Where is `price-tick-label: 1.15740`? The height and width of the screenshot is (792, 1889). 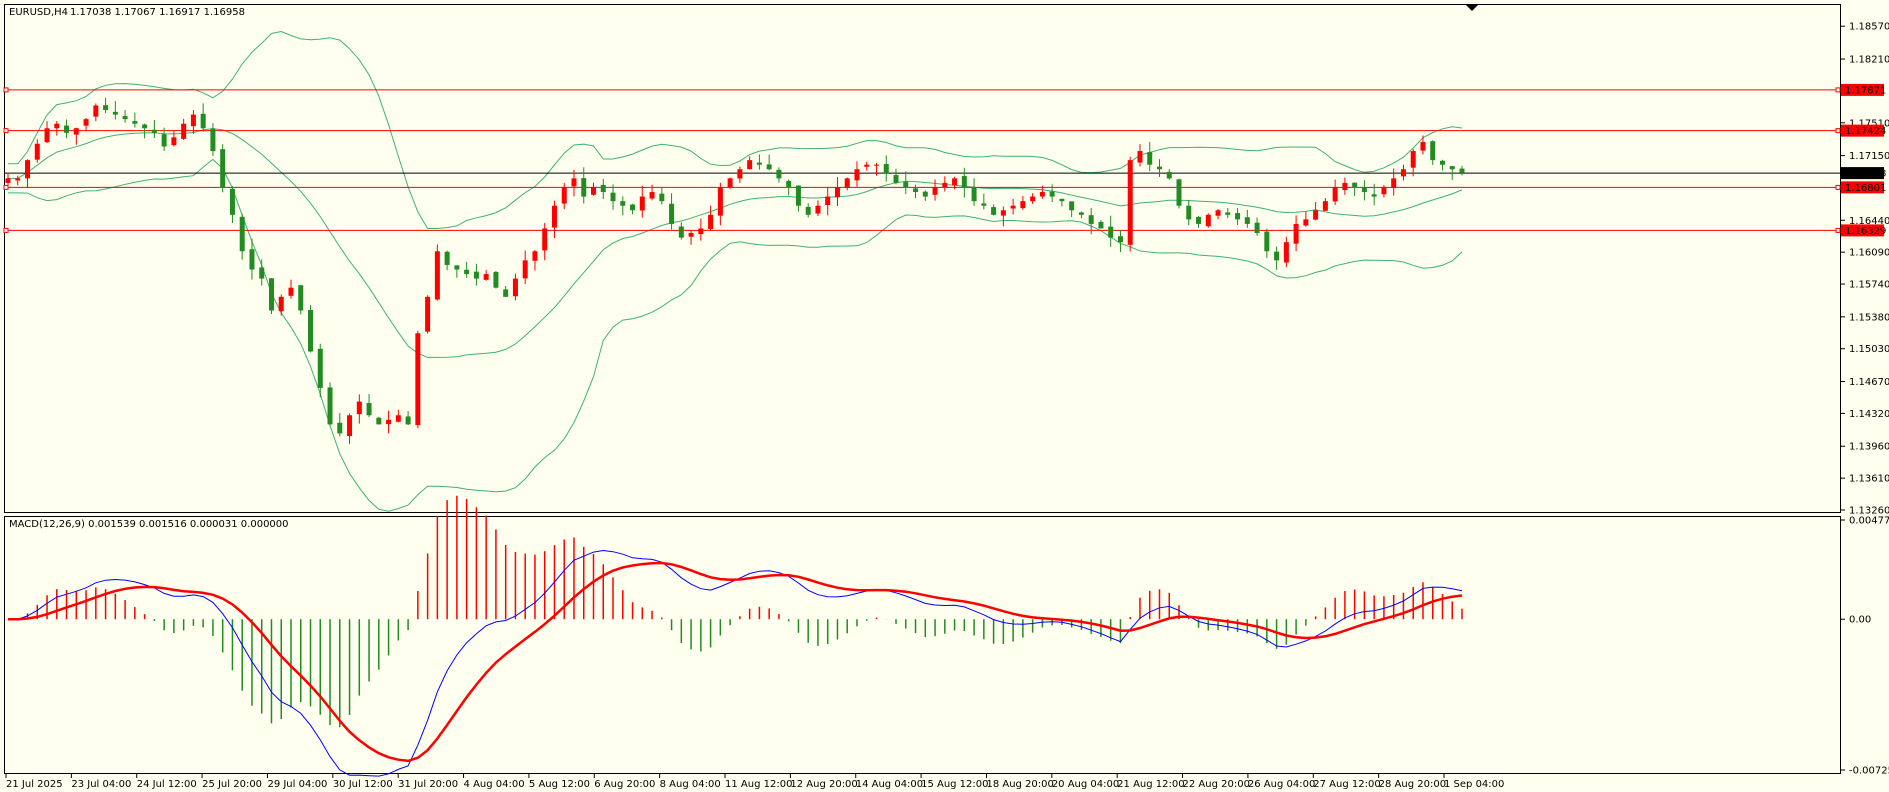 price-tick-label: 1.15740 is located at coordinates (1869, 285).